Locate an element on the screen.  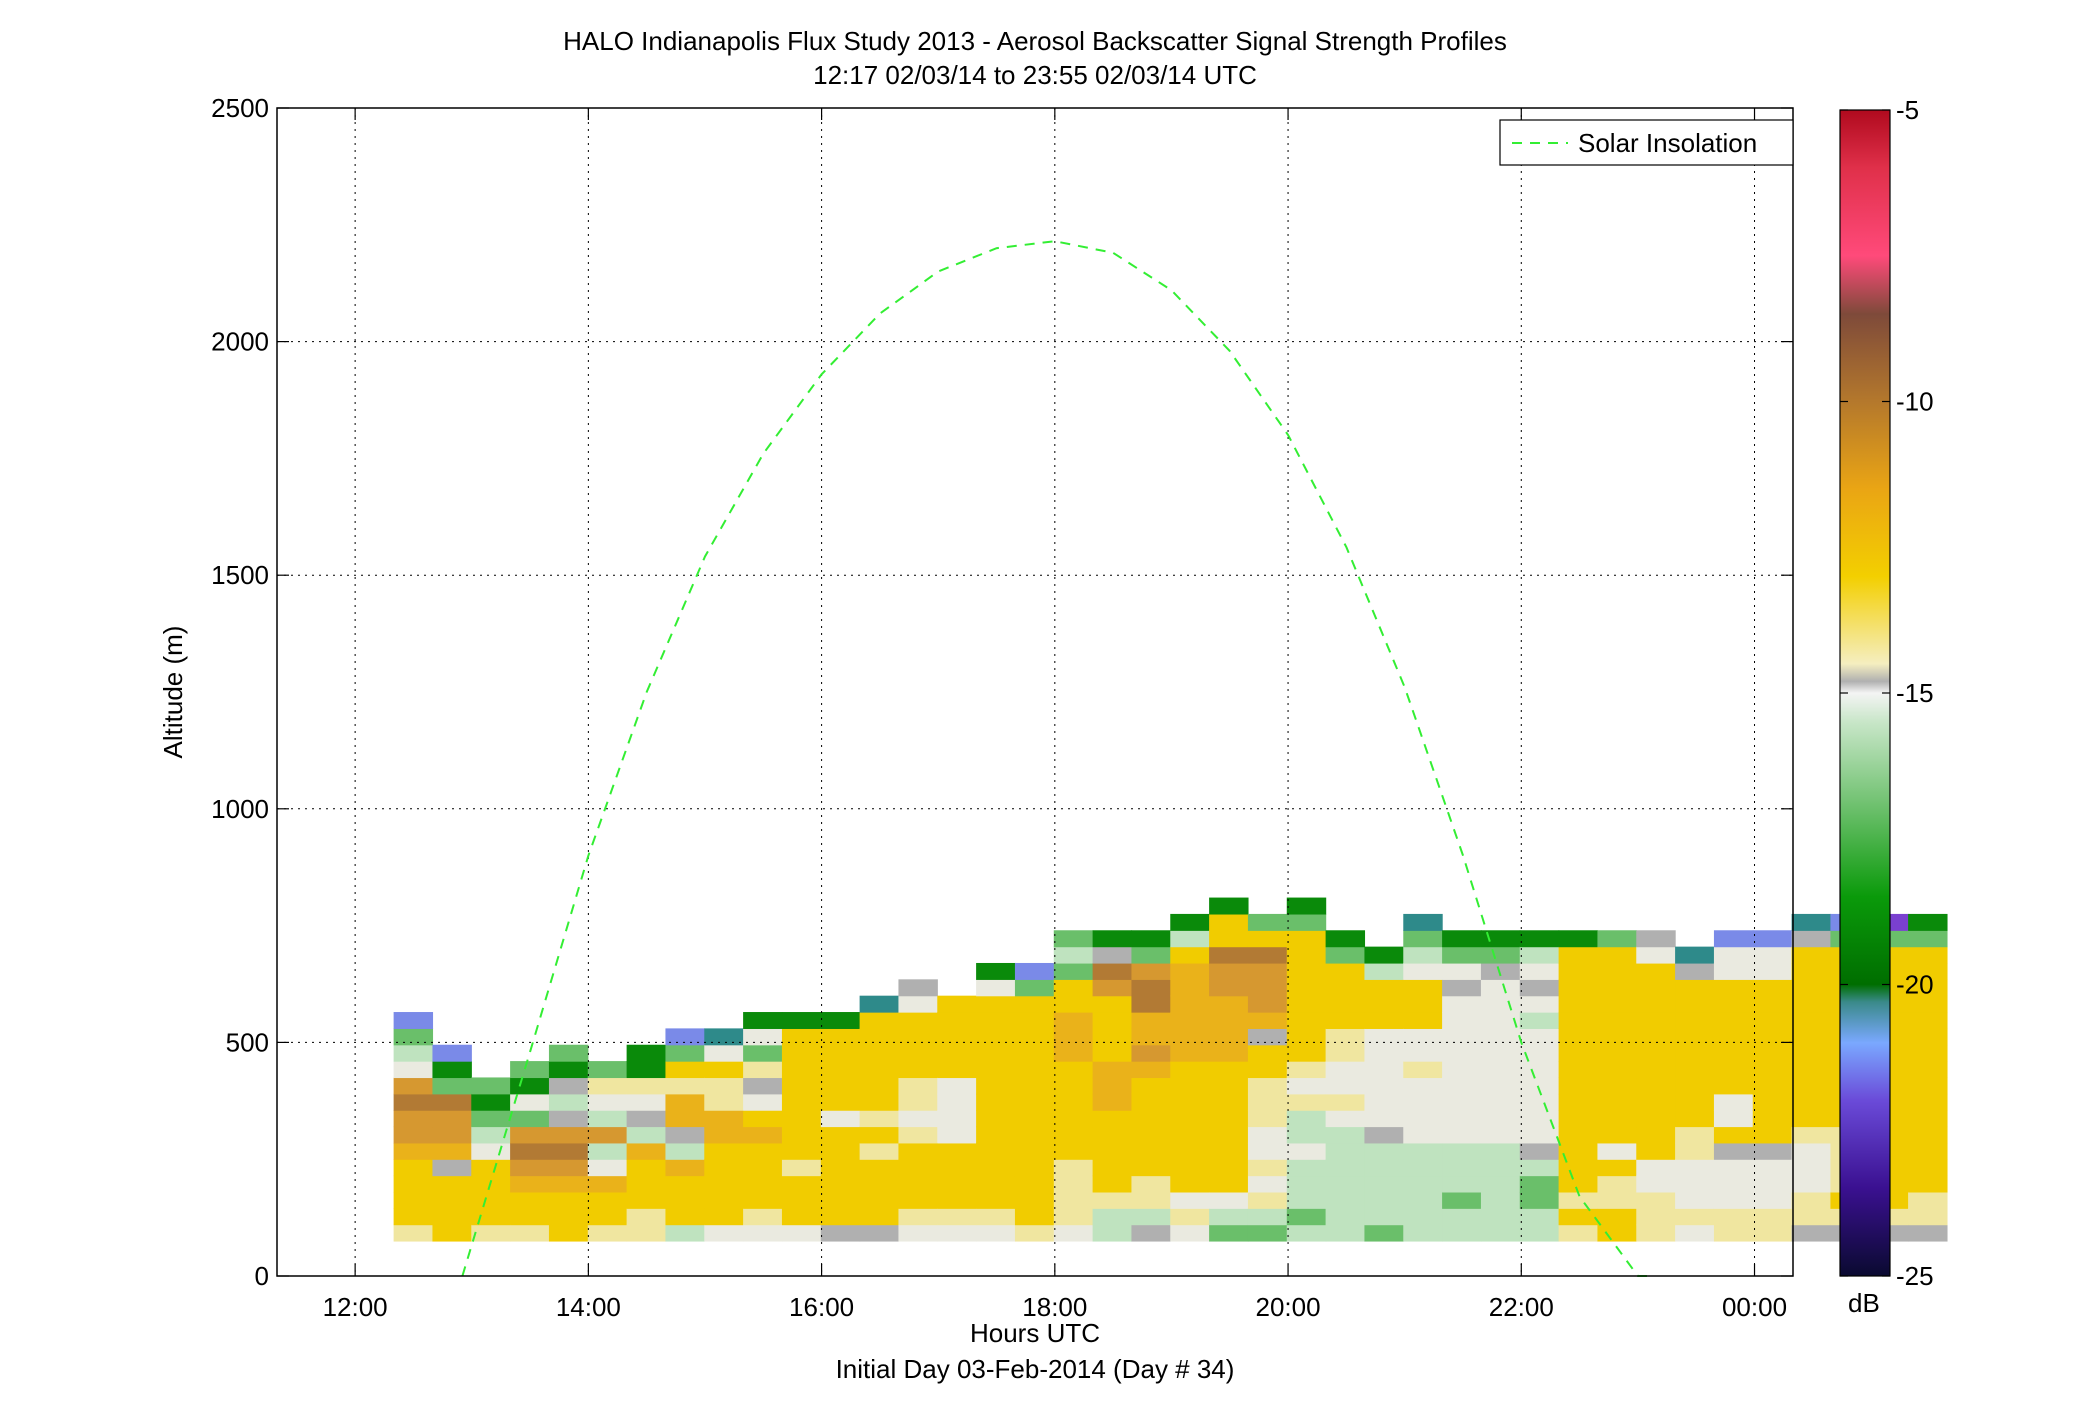
x-tick-label: 16:00 is located at coordinates (821, 1307).